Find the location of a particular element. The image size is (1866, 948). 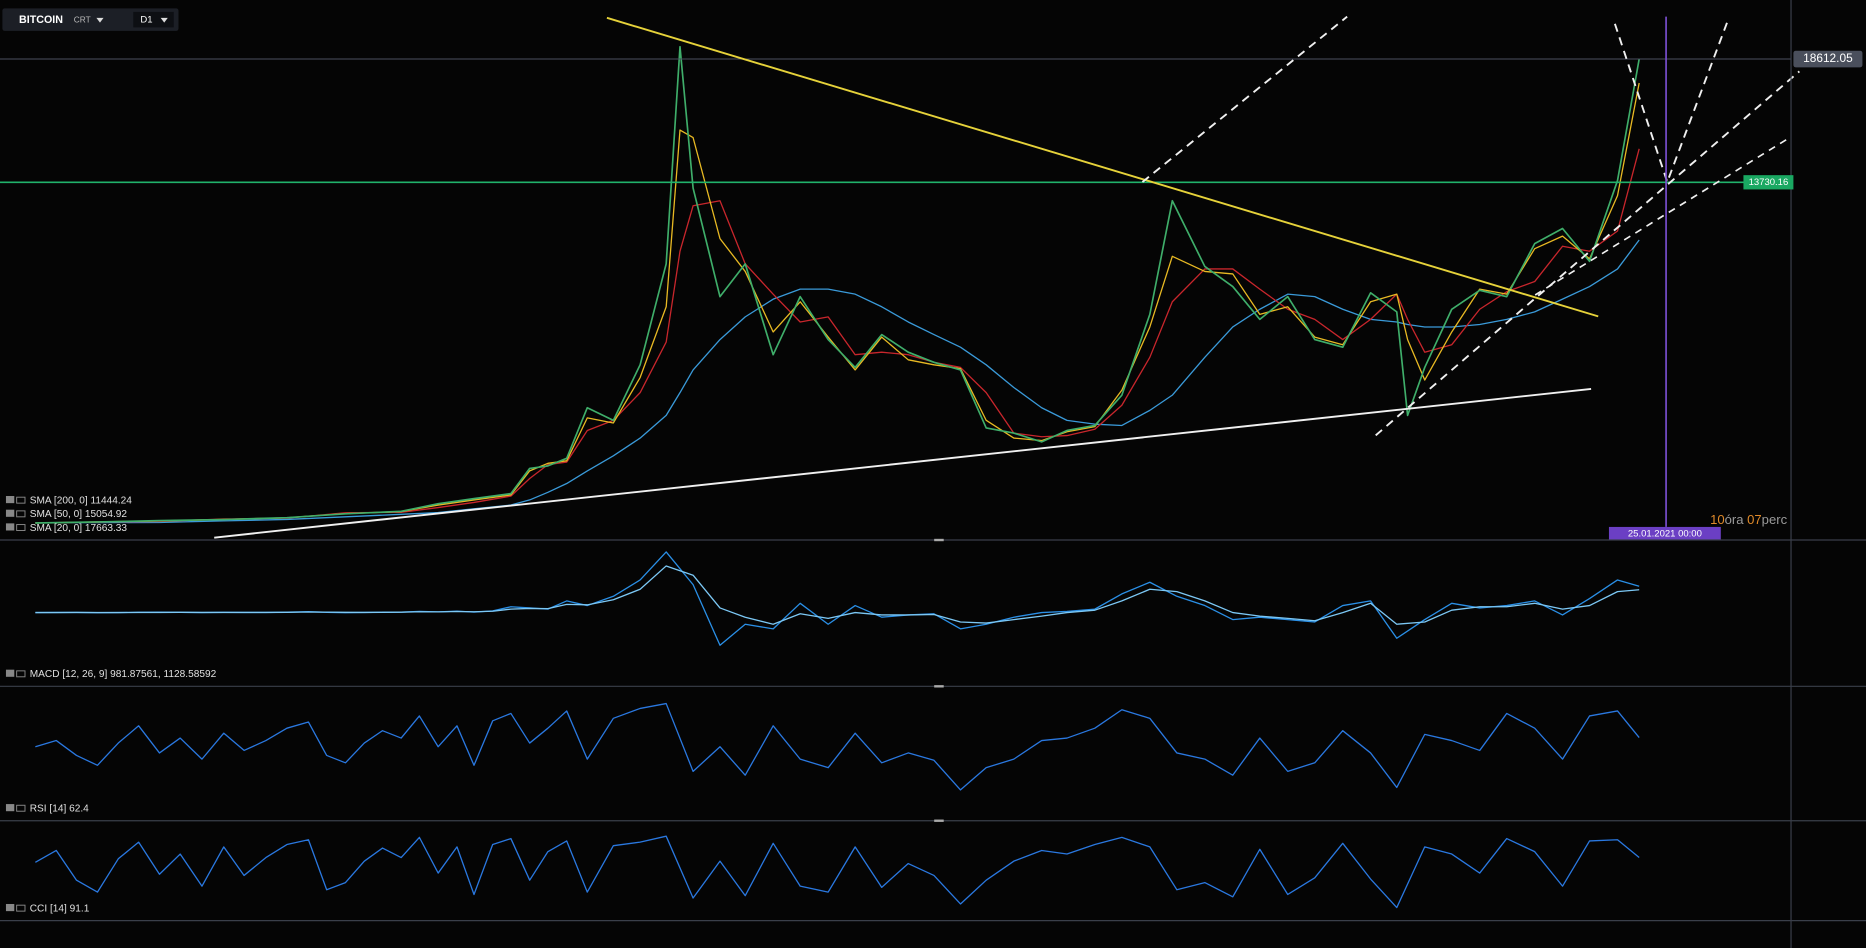

trend-line is located at coordinates (903, 463).